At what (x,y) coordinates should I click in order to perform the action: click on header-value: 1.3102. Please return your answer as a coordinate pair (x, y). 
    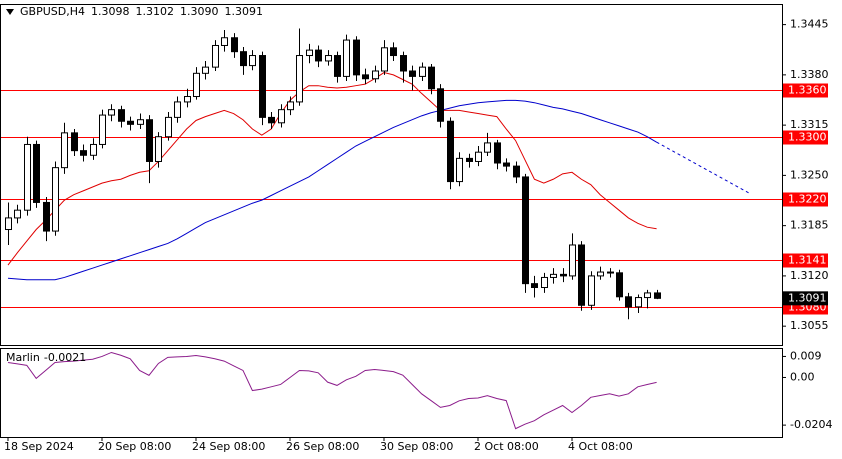
    Looking at the image, I should click on (154, 11).